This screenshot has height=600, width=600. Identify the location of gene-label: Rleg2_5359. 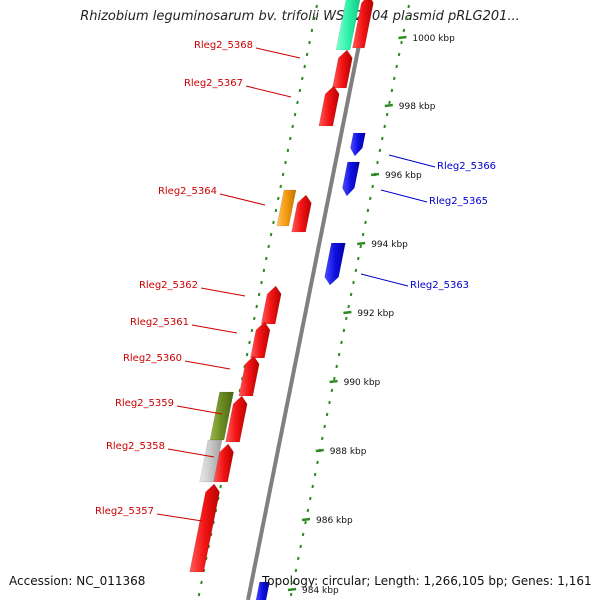
(144, 403).